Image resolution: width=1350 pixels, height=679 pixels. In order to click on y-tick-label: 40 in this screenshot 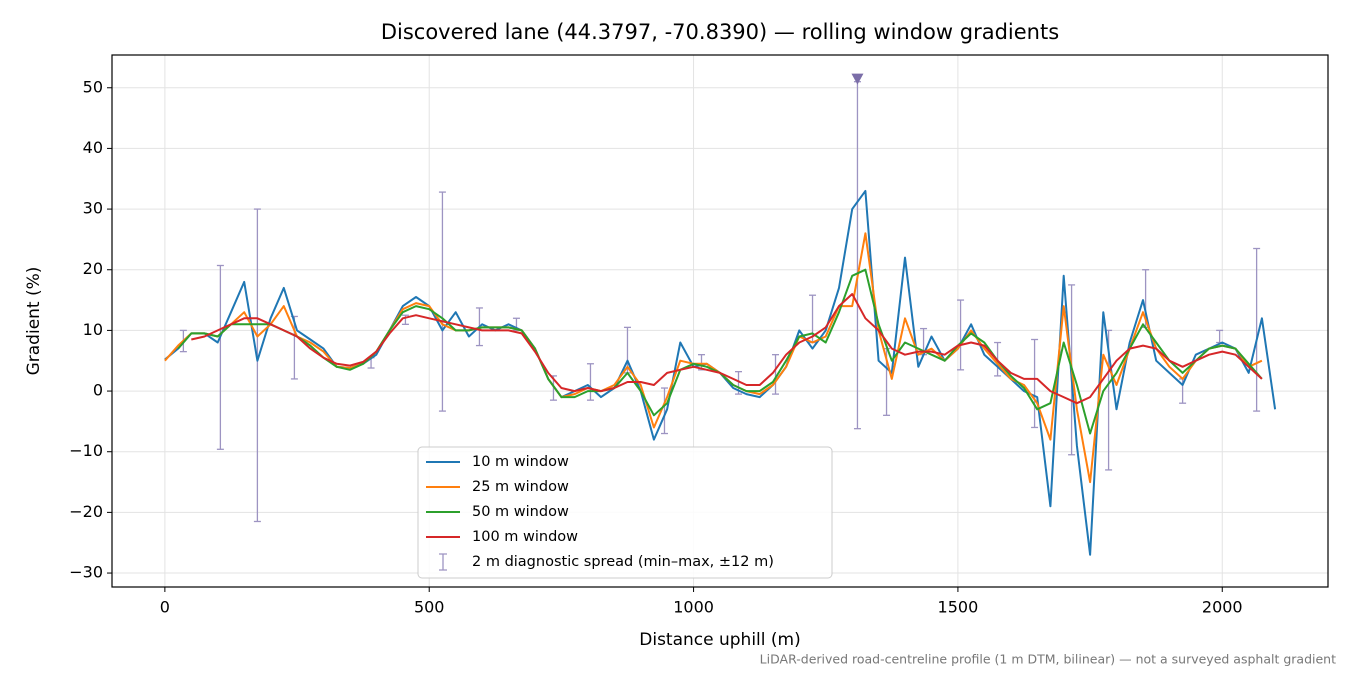, I will do `click(93, 147)`.